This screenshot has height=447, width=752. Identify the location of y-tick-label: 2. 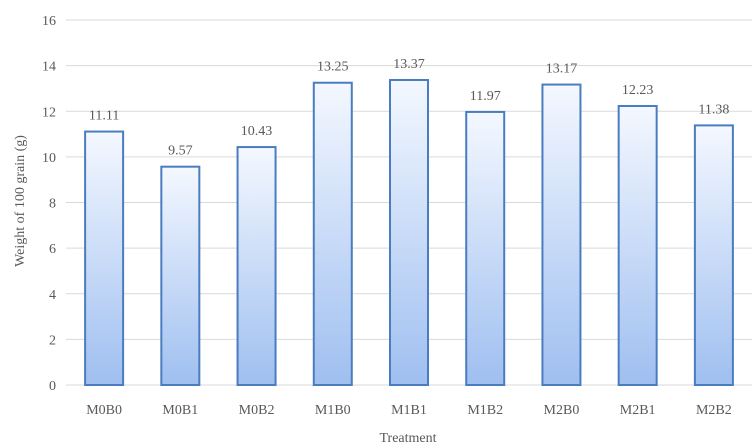
(52, 340).